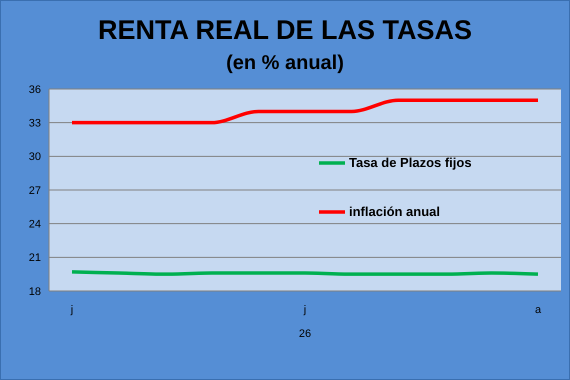 This screenshot has width=570, height=380. What do you see at coordinates (34, 190) in the screenshot?
I see `y-tick-label: 27` at bounding box center [34, 190].